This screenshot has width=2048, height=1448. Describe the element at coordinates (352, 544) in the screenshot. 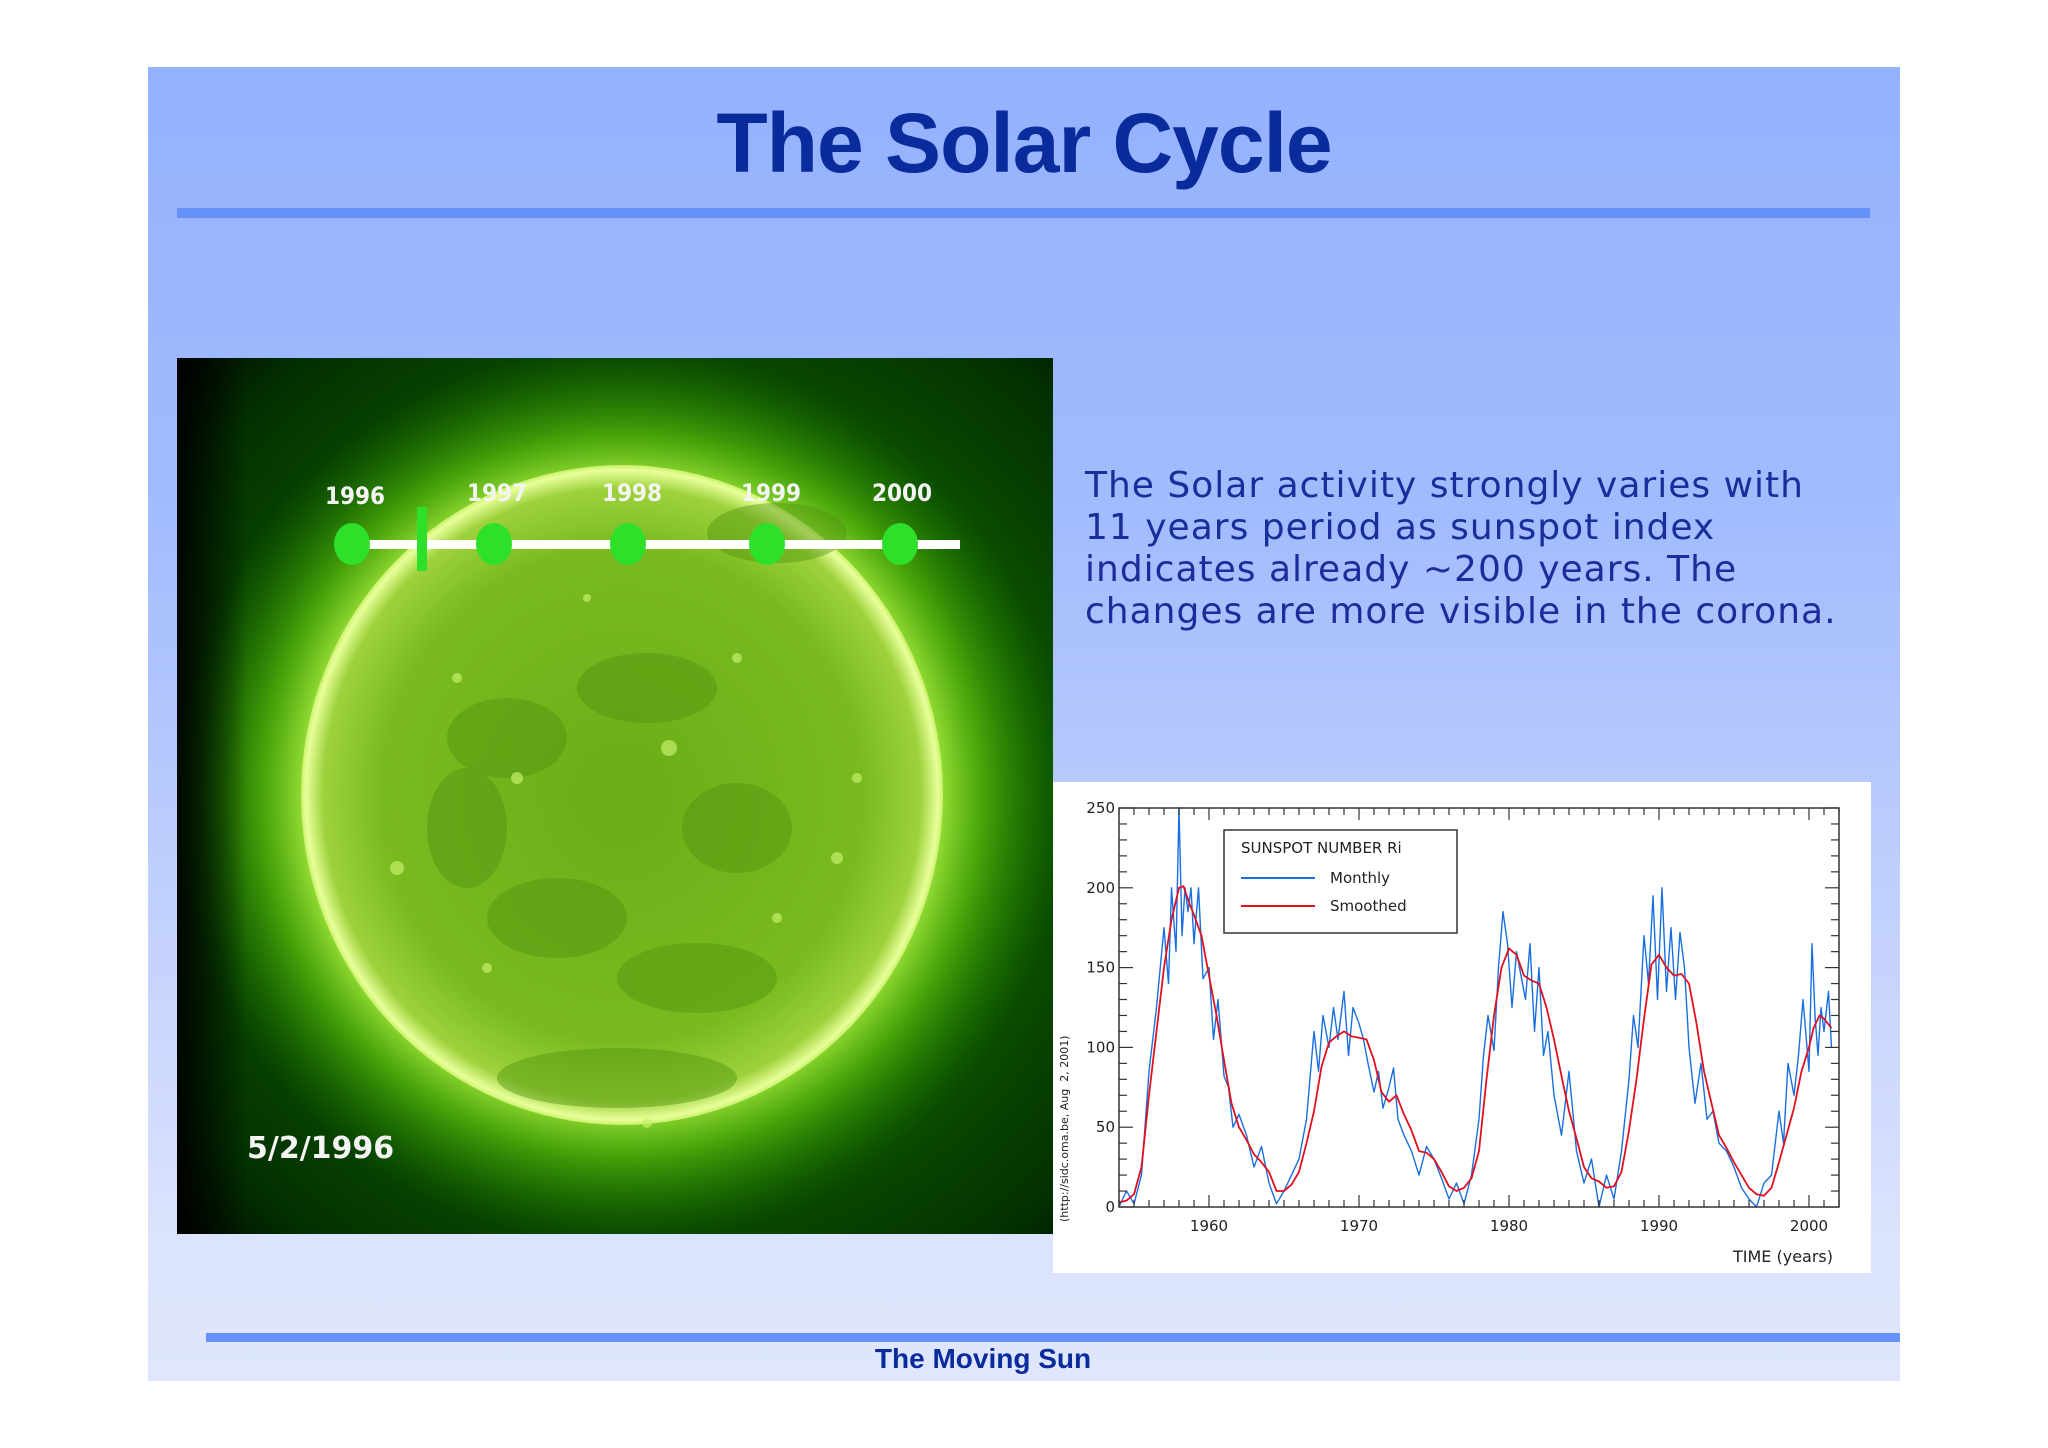

I see `timeline-dot-1996` at that location.